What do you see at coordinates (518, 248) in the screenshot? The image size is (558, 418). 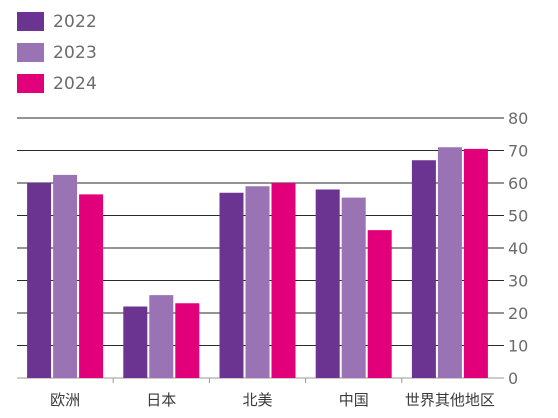 I see `y-tick-label: 40` at bounding box center [518, 248].